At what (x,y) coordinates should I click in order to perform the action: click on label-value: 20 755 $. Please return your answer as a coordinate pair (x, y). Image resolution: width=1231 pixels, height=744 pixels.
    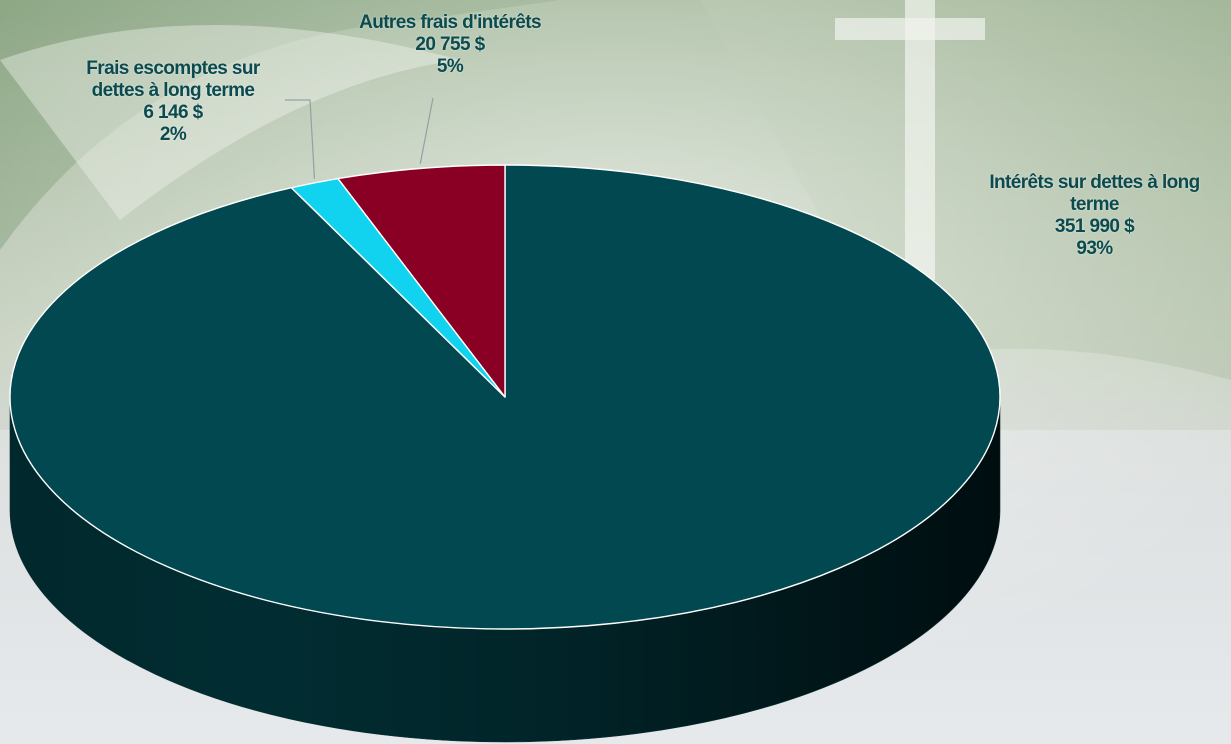
    Looking at the image, I should click on (450, 44).